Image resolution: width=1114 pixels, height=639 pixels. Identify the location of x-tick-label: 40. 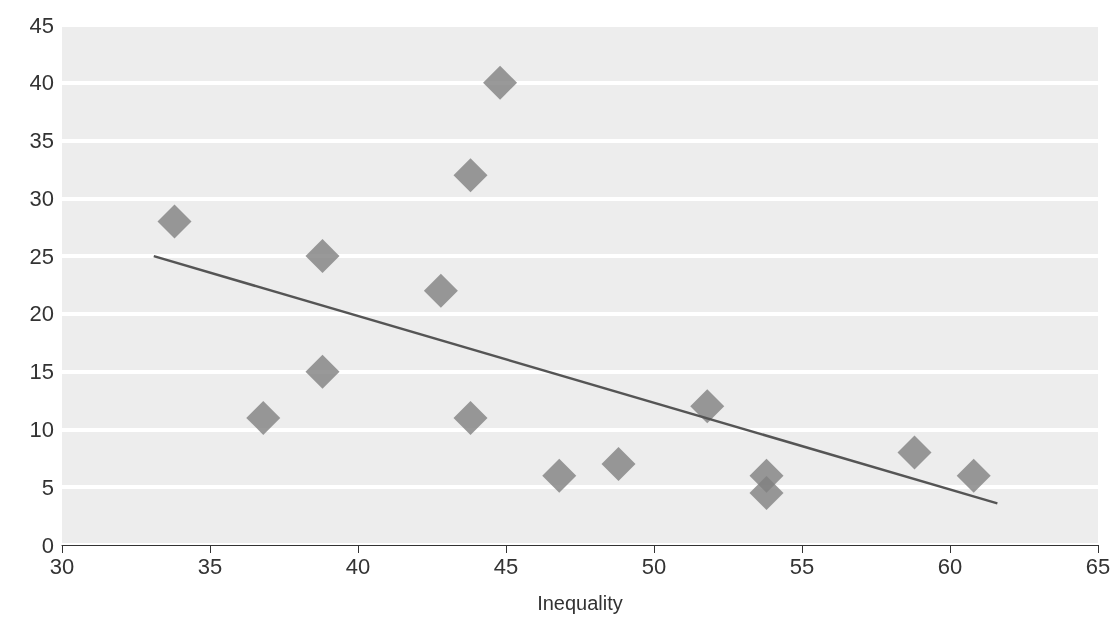
(358, 566).